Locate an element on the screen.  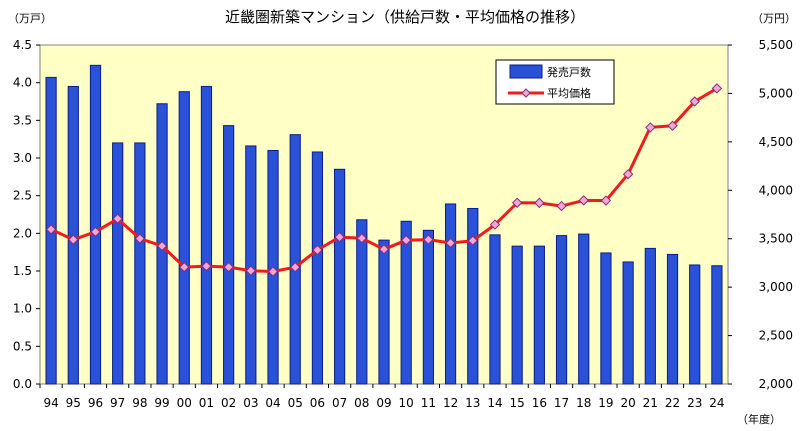
x-axis-unit: （年度） is located at coordinates (759, 419).